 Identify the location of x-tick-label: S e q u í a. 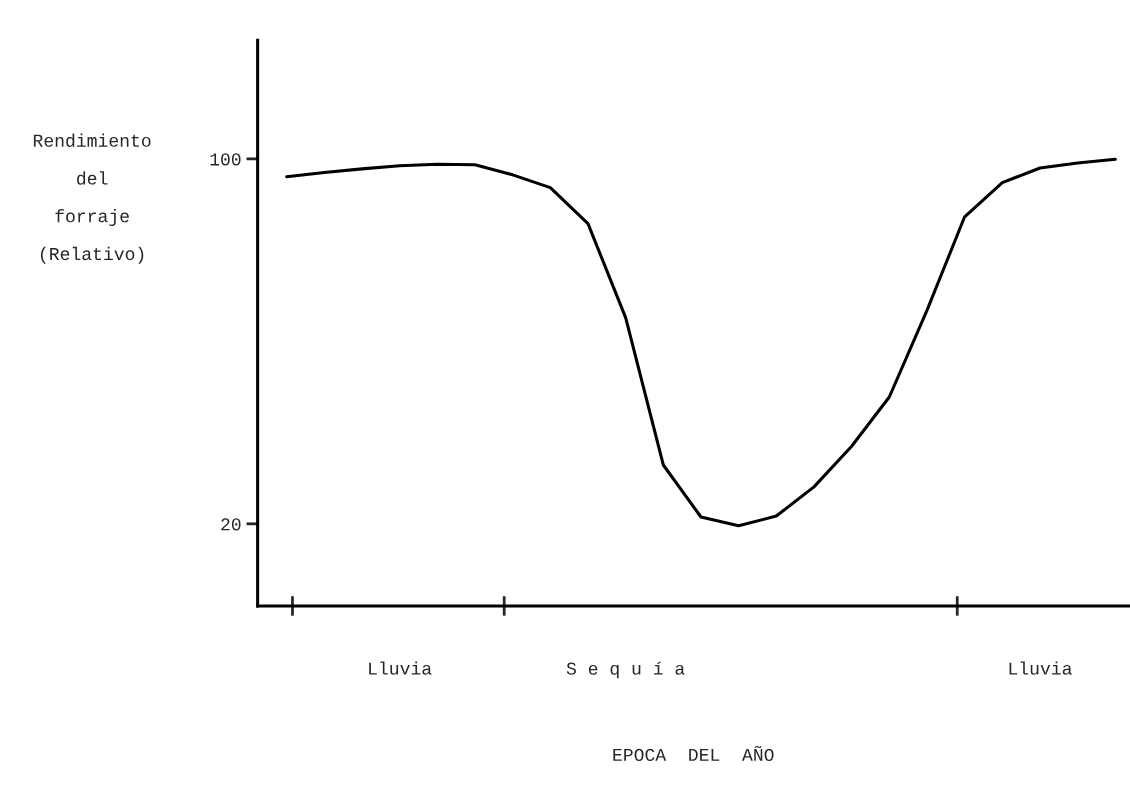
(625, 670).